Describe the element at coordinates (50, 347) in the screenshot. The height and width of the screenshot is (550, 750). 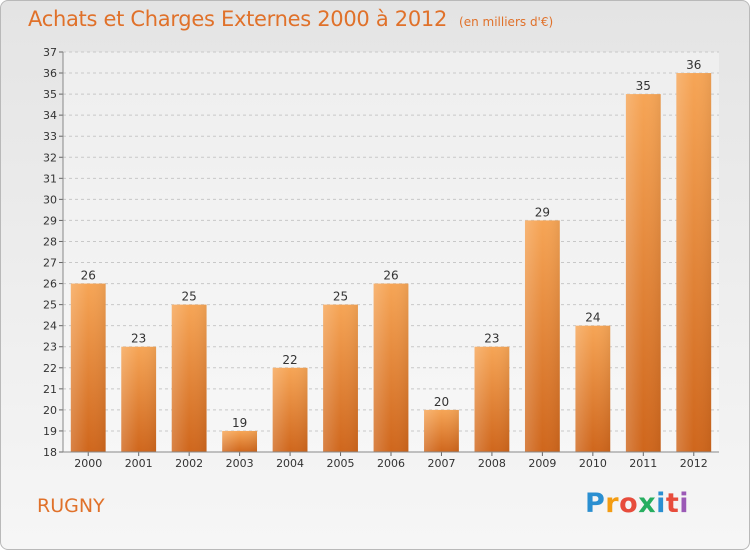
I see `y-tick-label: 23` at that location.